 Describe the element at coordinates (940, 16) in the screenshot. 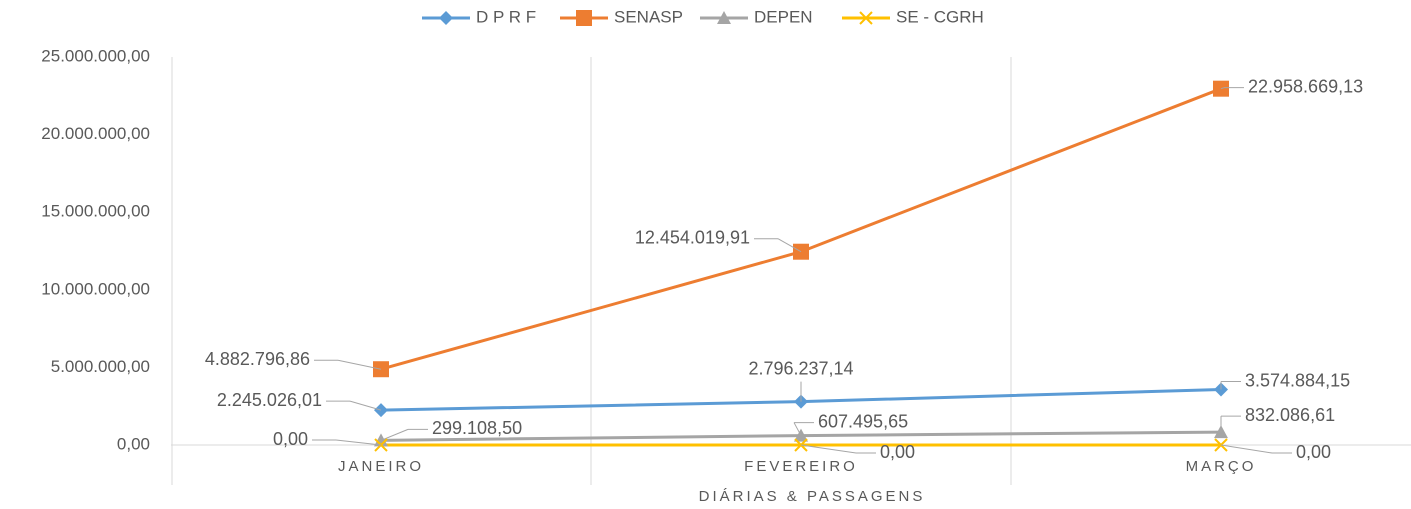

I see `legend-label: SE - CGRH` at that location.